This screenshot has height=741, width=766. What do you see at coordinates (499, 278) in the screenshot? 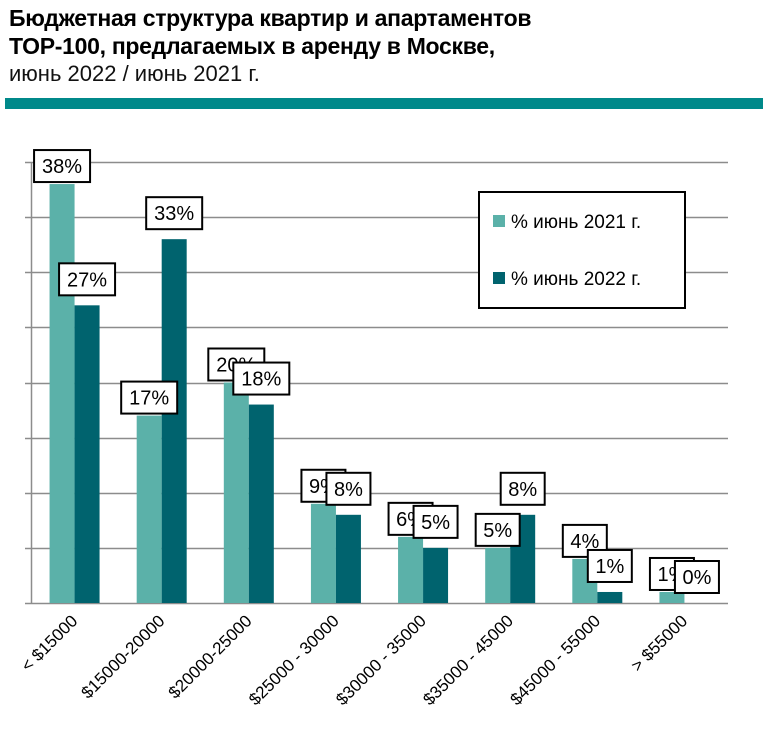
I see `legend-swatch-2022` at bounding box center [499, 278].